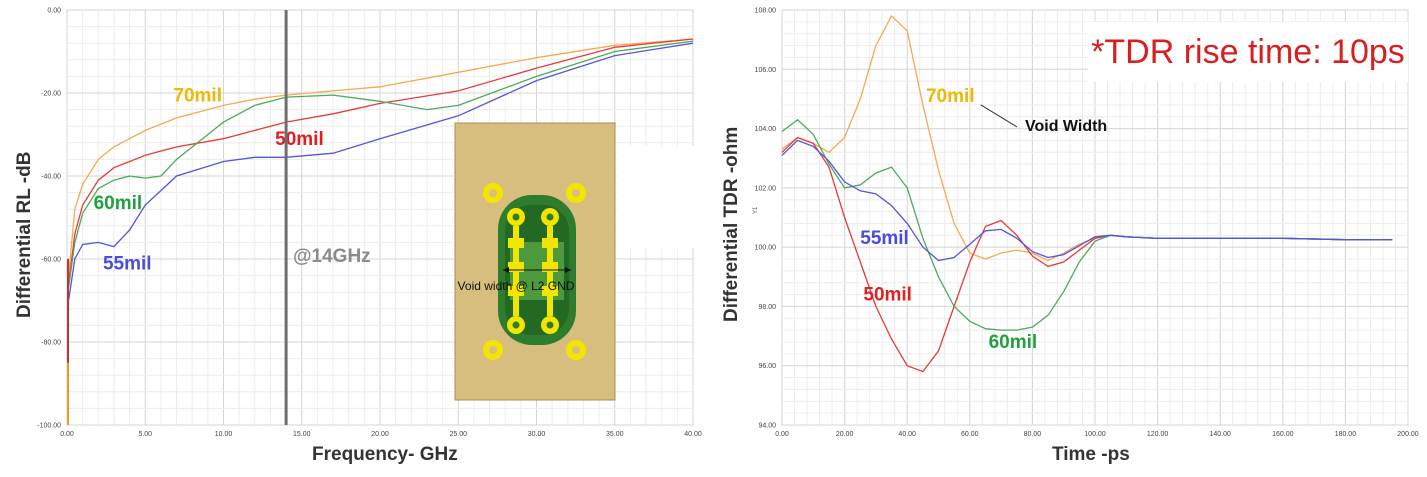 This screenshot has height=477, width=1427. Describe the element at coordinates (224, 434) in the screenshot. I see `x-tick-label: 10.00` at that location.